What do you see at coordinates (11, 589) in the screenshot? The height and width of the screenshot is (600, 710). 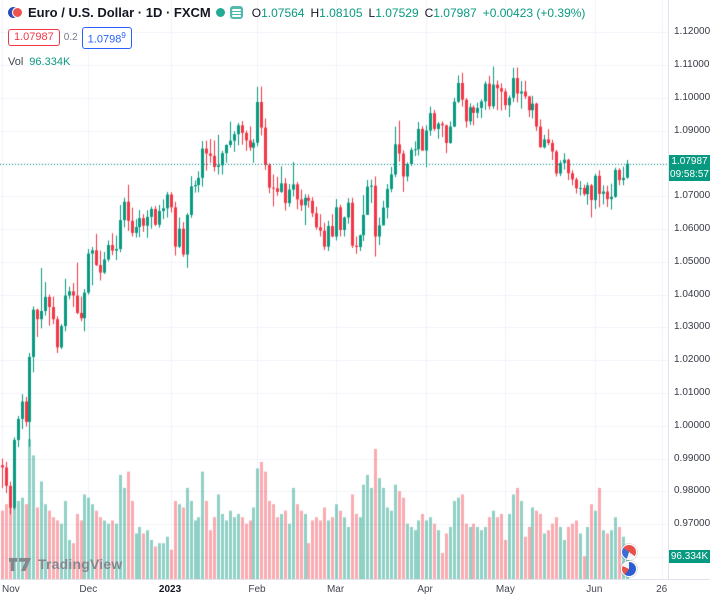 I see `time-tick-label: Nov` at bounding box center [11, 589].